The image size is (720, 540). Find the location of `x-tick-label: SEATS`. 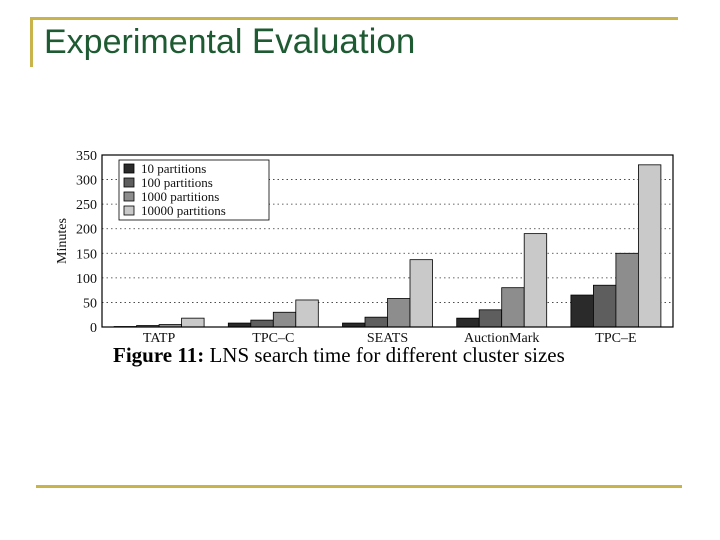

x-tick-label: SEATS is located at coordinates (387, 338).